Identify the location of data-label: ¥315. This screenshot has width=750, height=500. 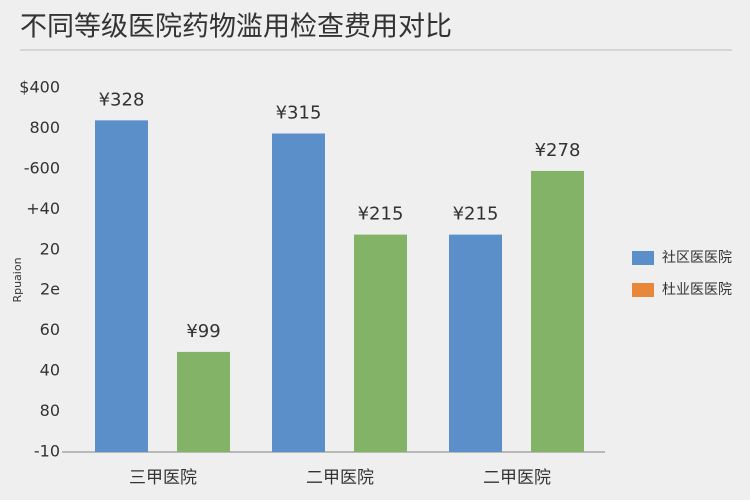
(299, 113).